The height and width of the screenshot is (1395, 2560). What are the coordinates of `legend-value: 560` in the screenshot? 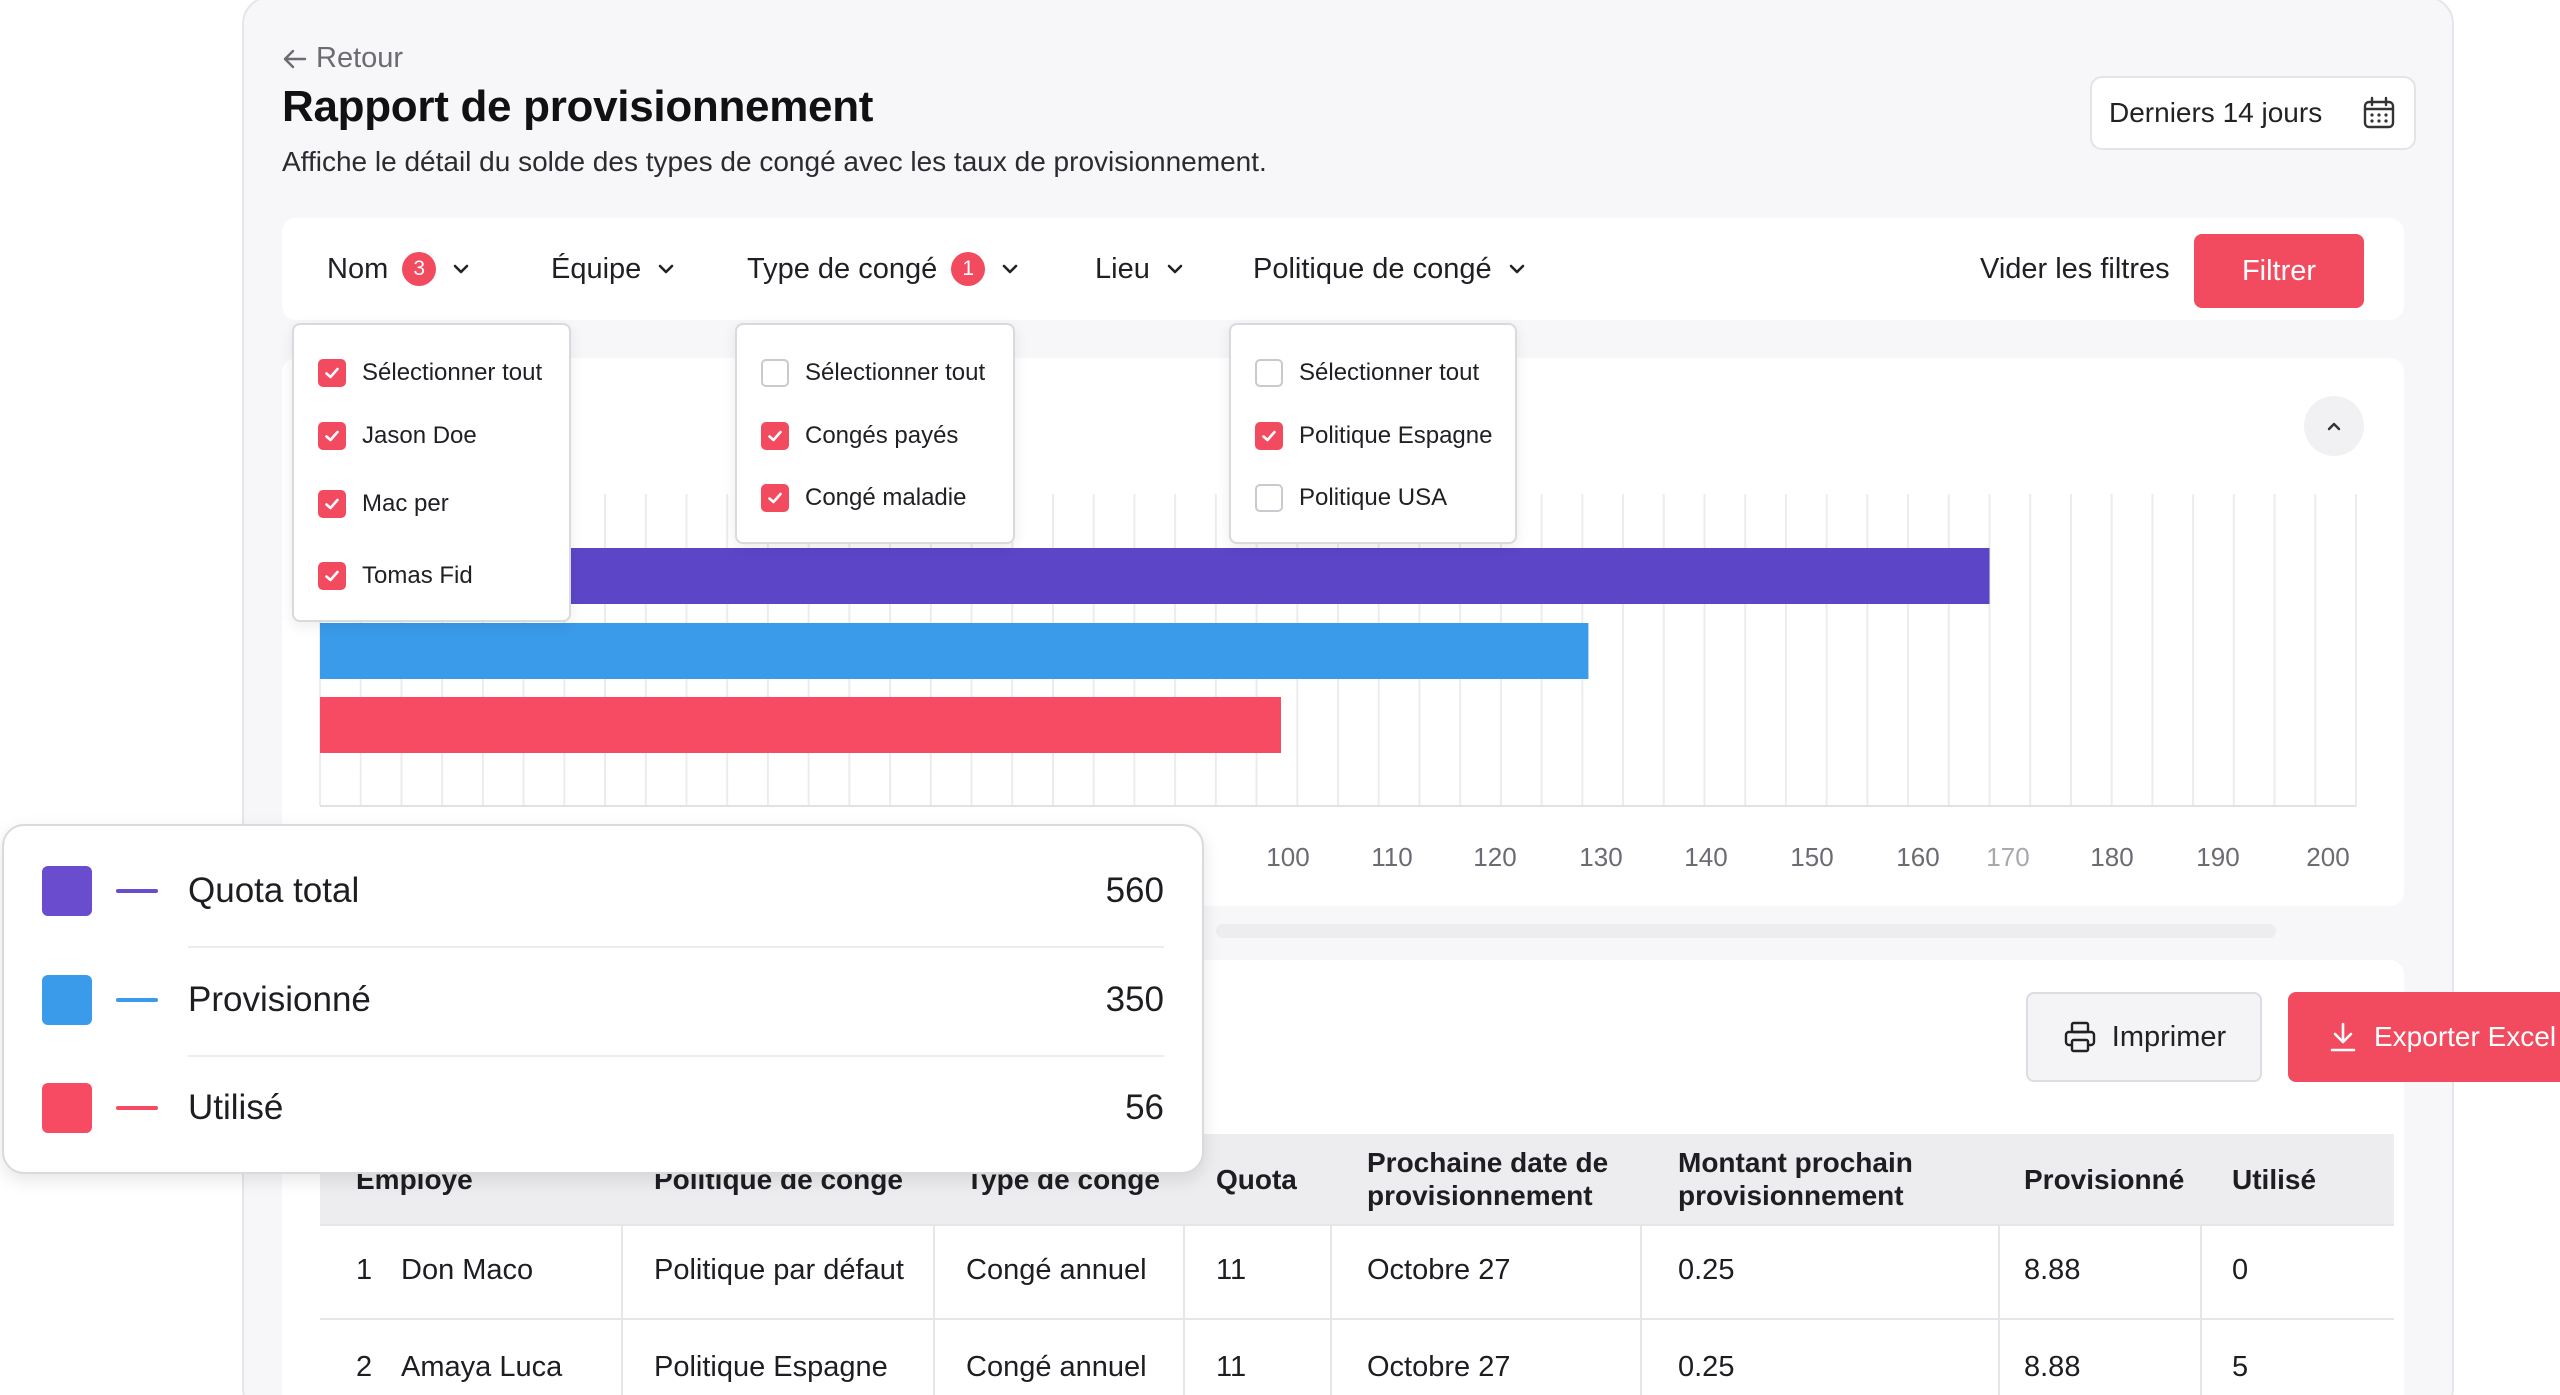 It's located at (1134, 890).